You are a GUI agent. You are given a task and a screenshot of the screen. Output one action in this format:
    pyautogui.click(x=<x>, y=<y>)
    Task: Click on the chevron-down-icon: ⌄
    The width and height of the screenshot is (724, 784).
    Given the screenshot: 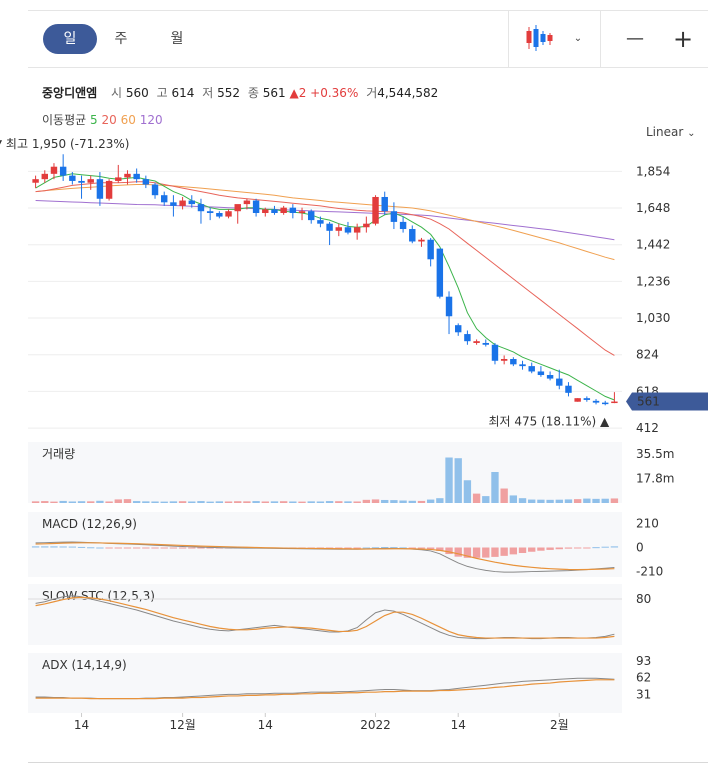 What is the action you would take?
    pyautogui.click(x=578, y=38)
    